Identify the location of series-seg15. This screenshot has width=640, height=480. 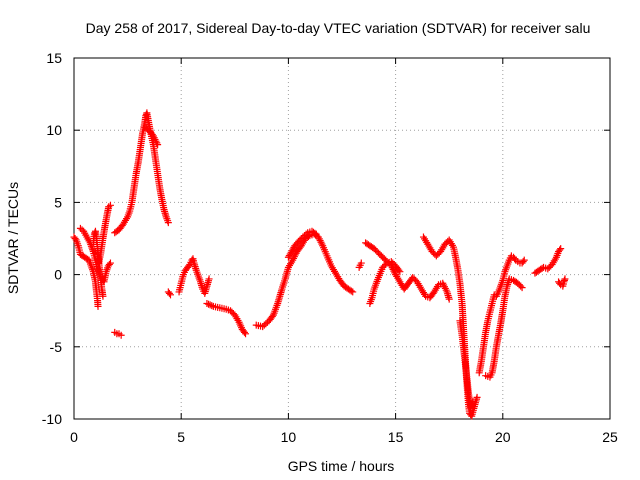
(385, 282).